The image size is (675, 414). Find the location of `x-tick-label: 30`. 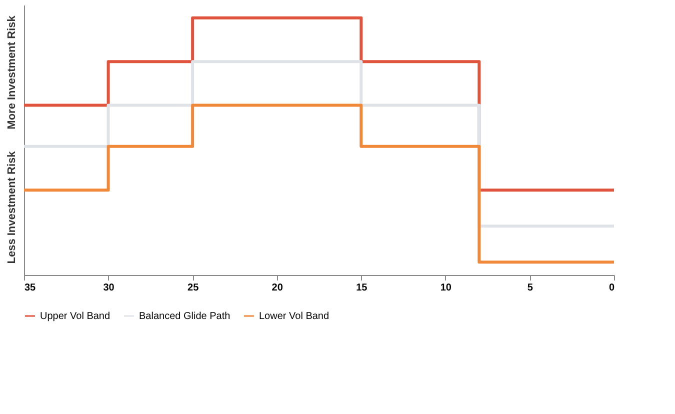

x-tick-label: 30 is located at coordinates (109, 288).